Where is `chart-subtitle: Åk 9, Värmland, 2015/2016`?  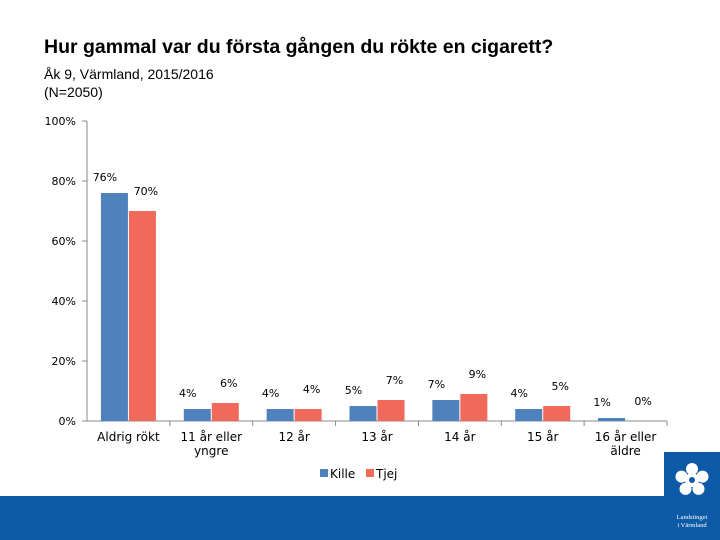
chart-subtitle: Åk 9, Värmland, 2015/2016 is located at coordinates (129, 74).